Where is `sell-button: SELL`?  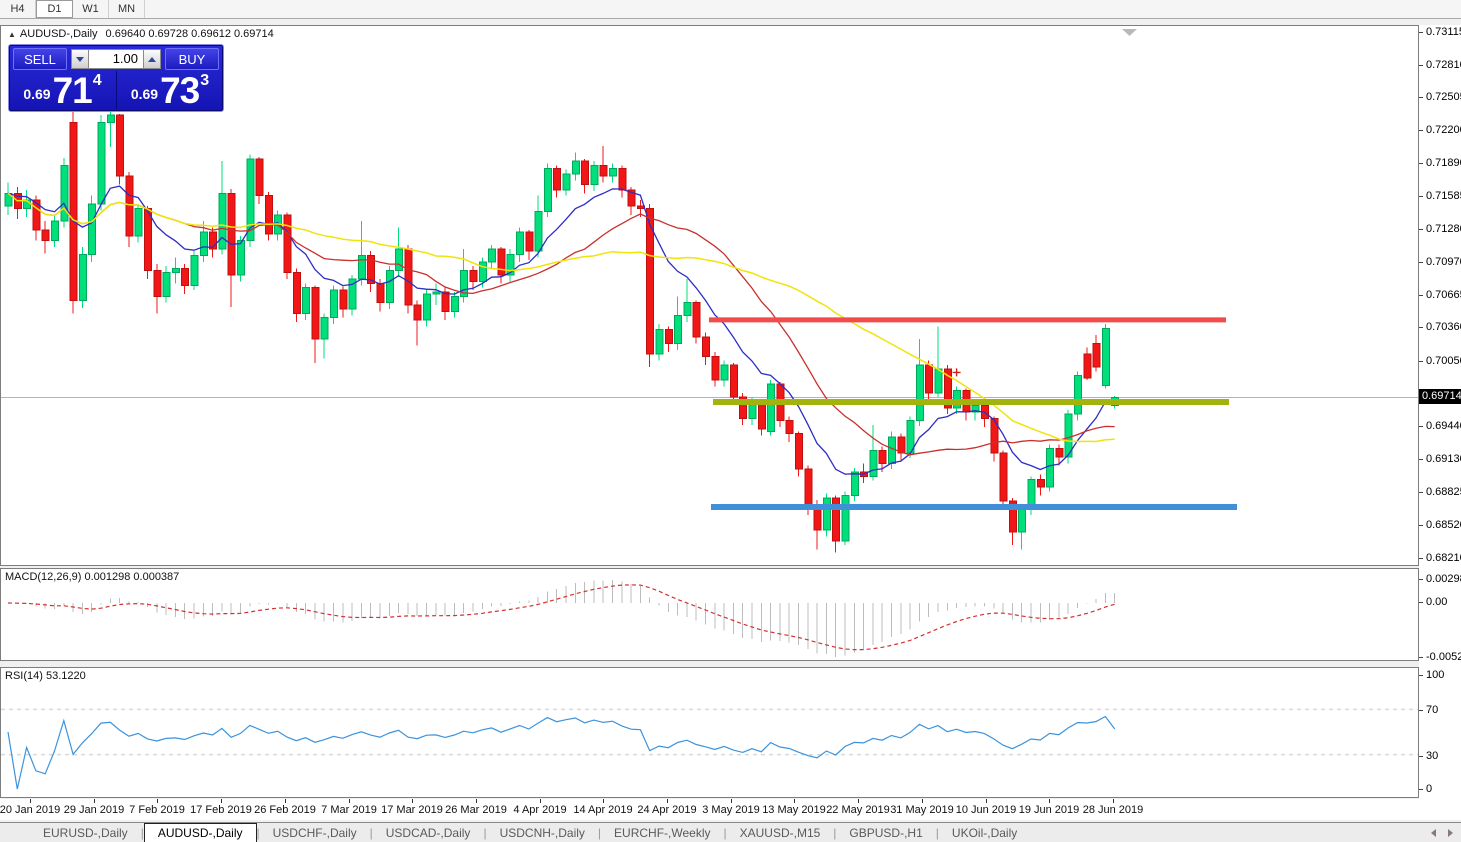
sell-button: SELL is located at coordinates (40, 59).